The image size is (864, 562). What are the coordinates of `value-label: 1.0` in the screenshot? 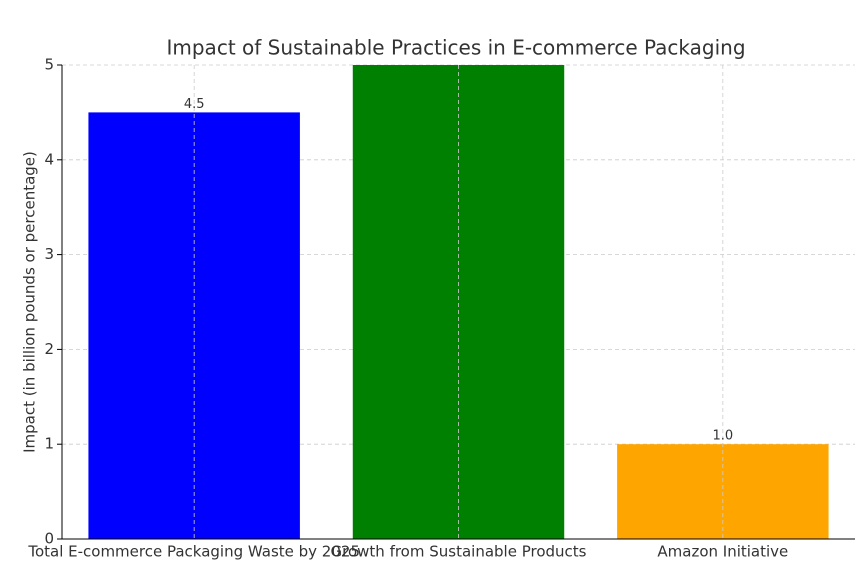 It's located at (722, 436).